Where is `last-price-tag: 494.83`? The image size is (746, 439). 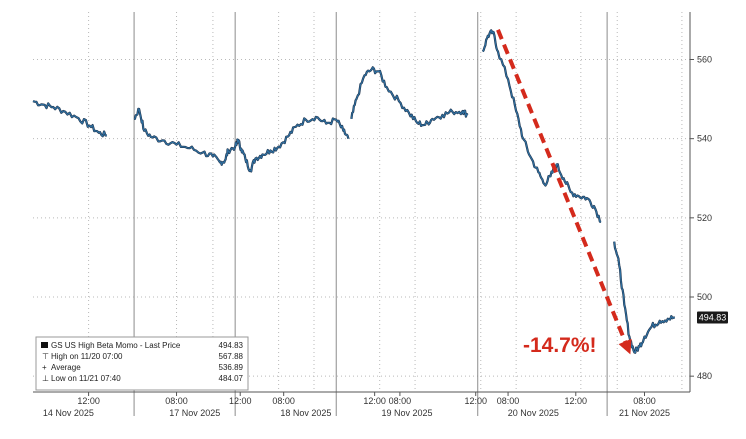
last-price-tag: 494.83 is located at coordinates (712, 317).